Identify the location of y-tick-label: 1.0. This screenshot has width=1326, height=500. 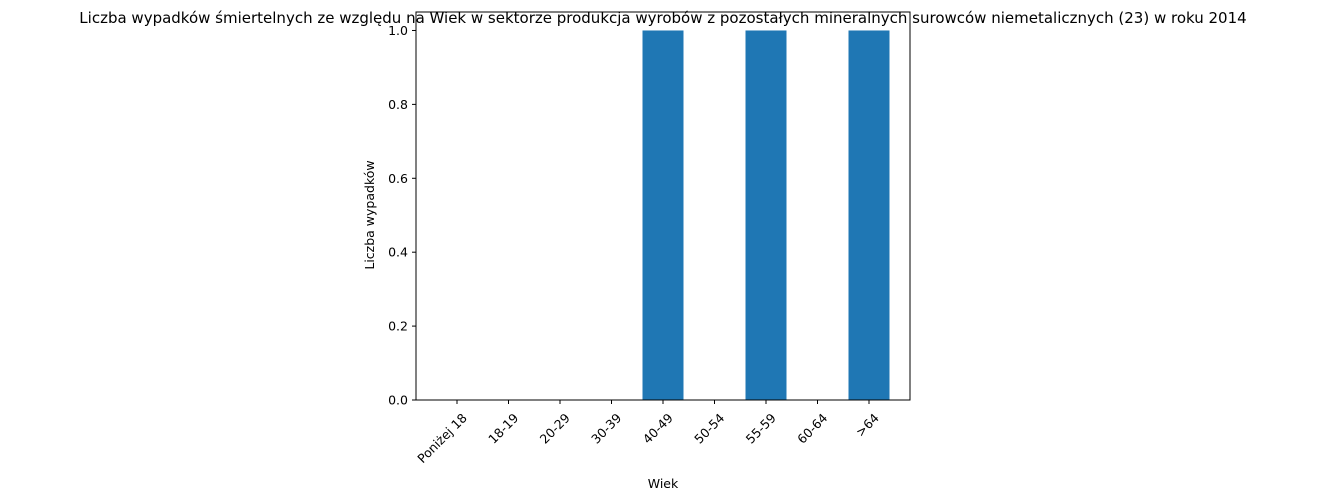
(398, 30).